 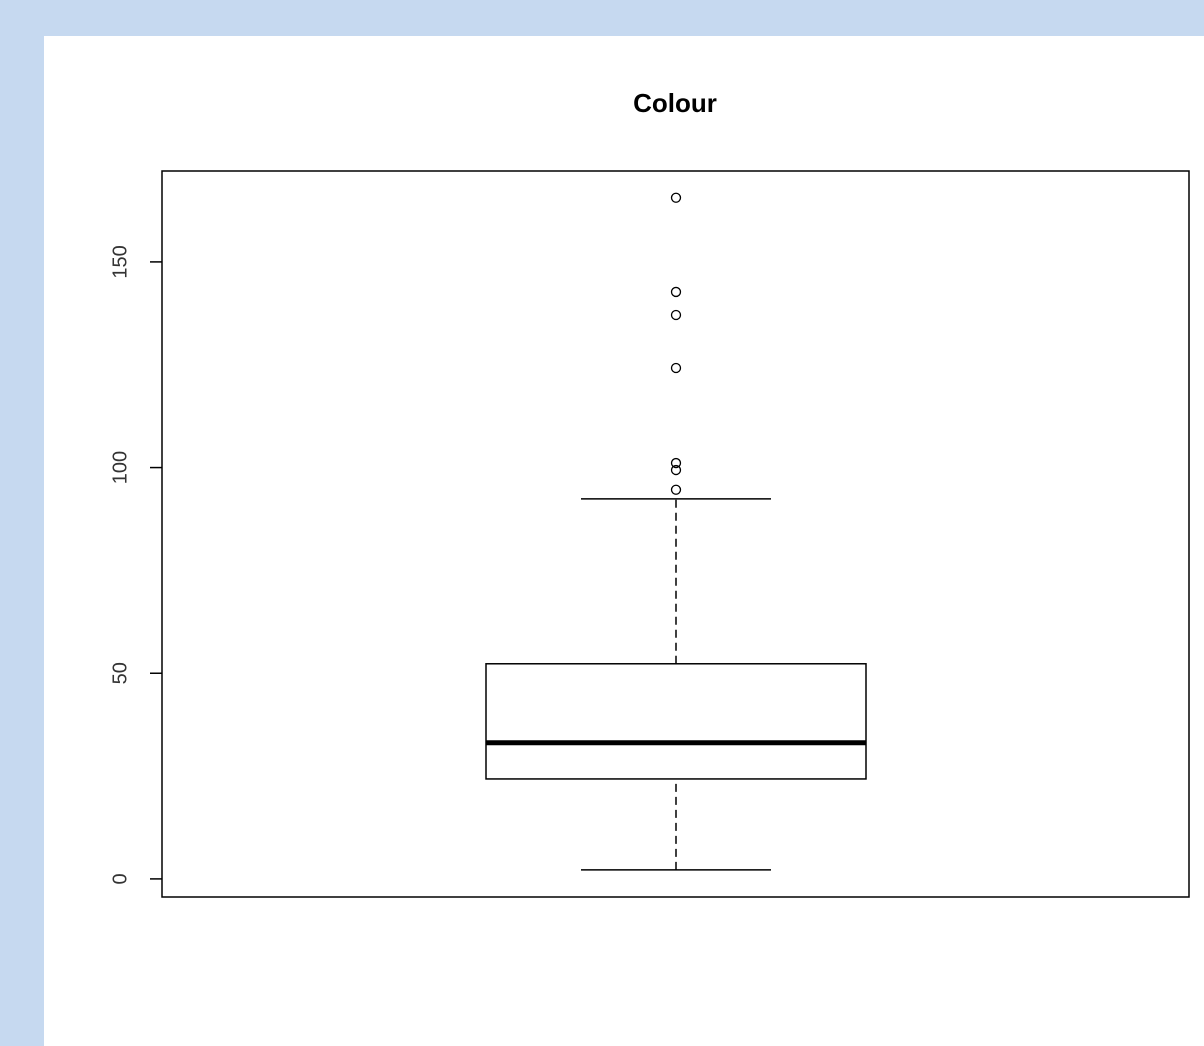 I want to click on y-tick-label: 0, so click(x=120, y=878).